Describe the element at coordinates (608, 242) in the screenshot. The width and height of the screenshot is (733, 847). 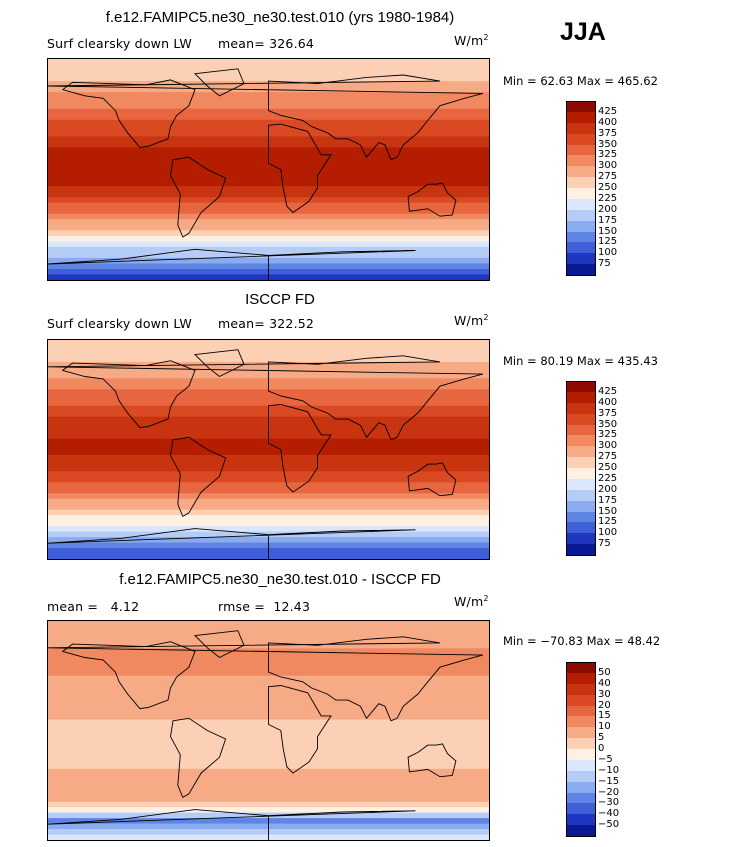
I see `colorbar-tick-label: 125` at that location.